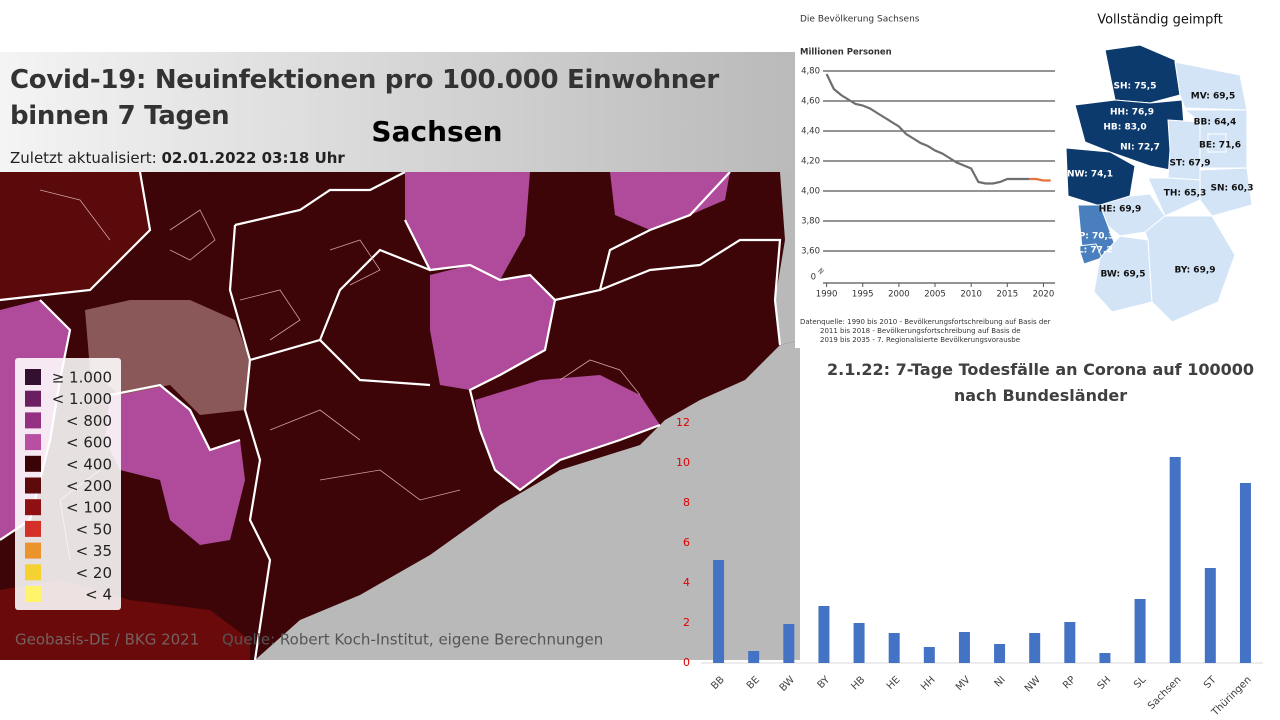  I want to click on x-tick-label: 1990, so click(827, 295).